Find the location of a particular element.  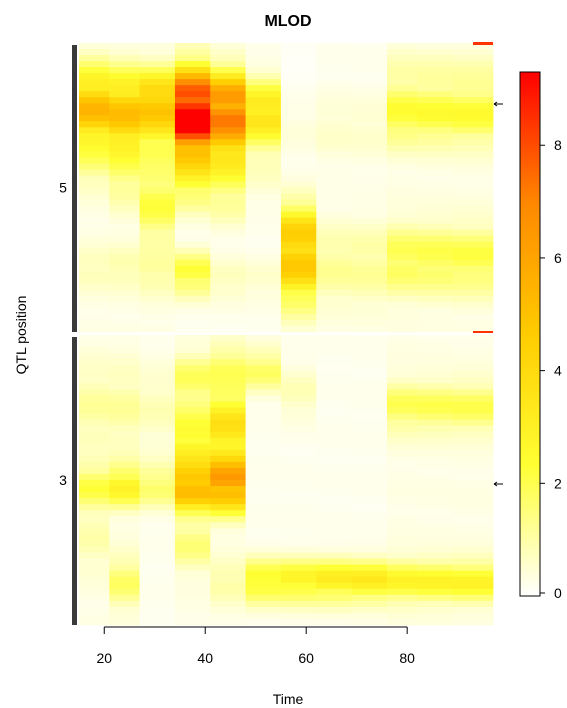

chromosome-bar is located at coordinates (74, 481).